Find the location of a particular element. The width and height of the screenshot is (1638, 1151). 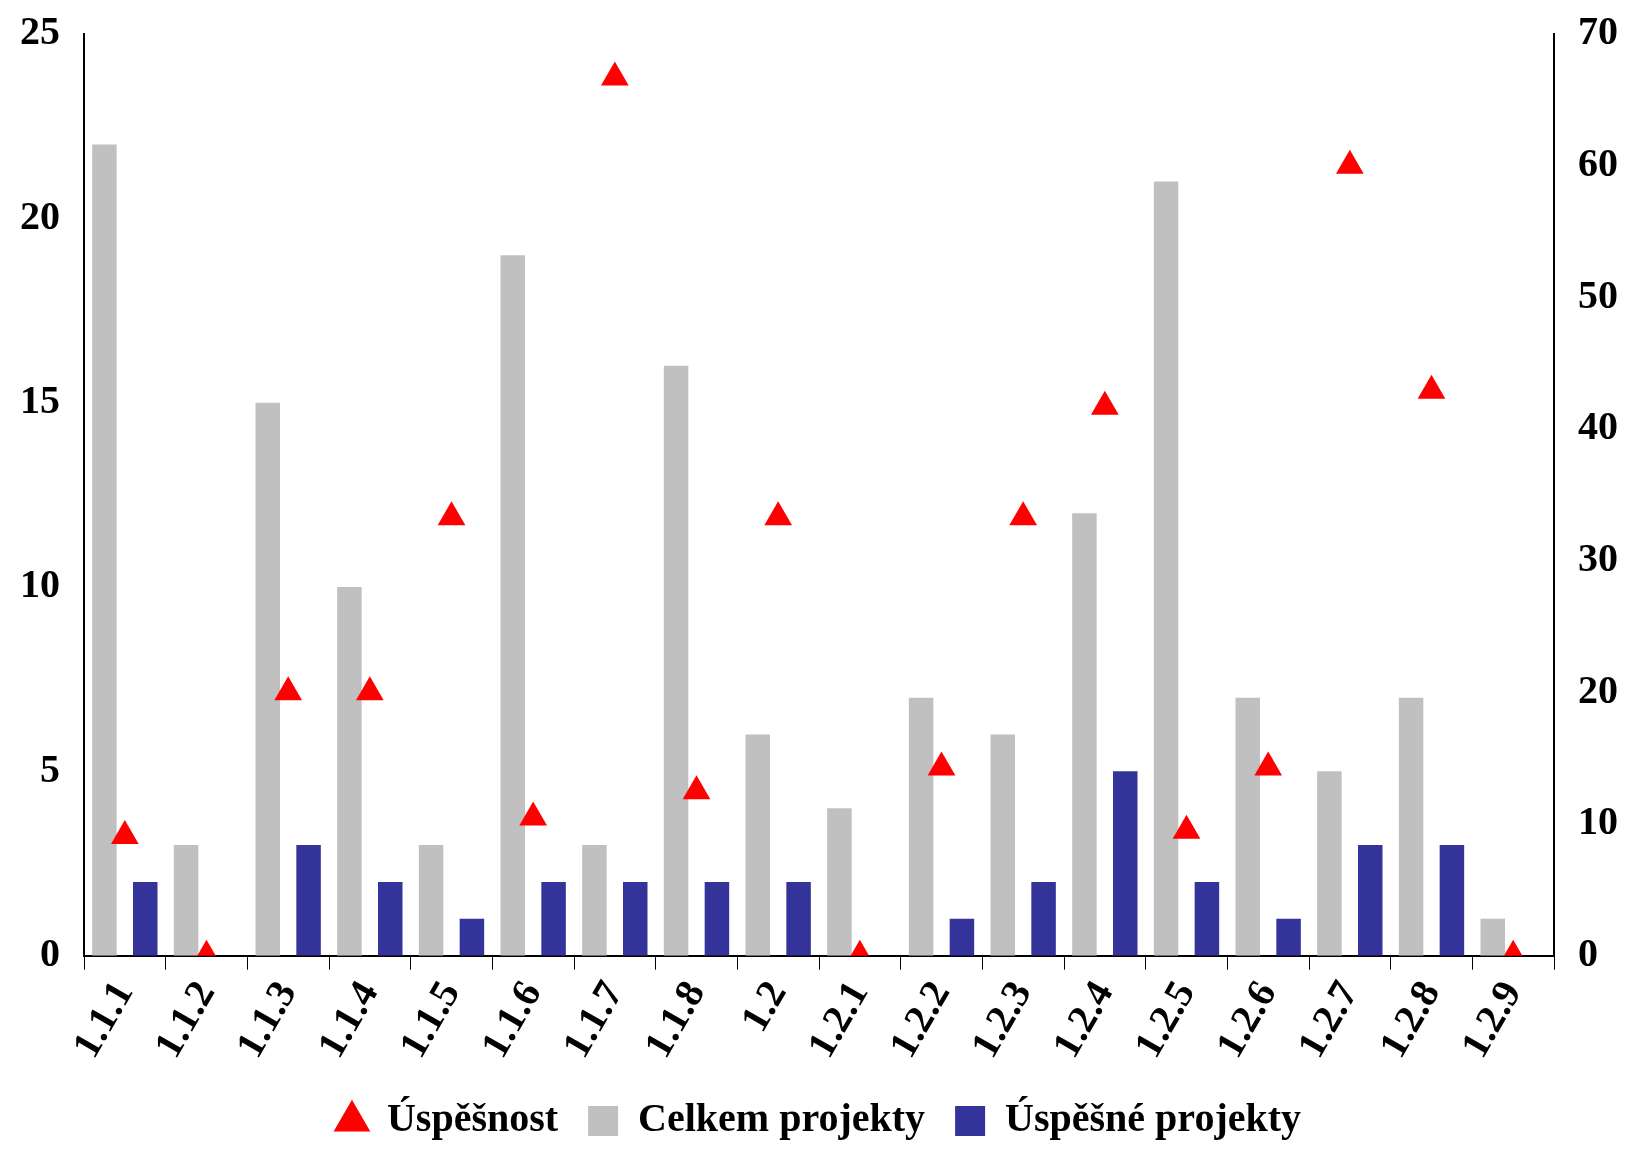

y2-tick-label: 20 is located at coordinates (1598, 689).